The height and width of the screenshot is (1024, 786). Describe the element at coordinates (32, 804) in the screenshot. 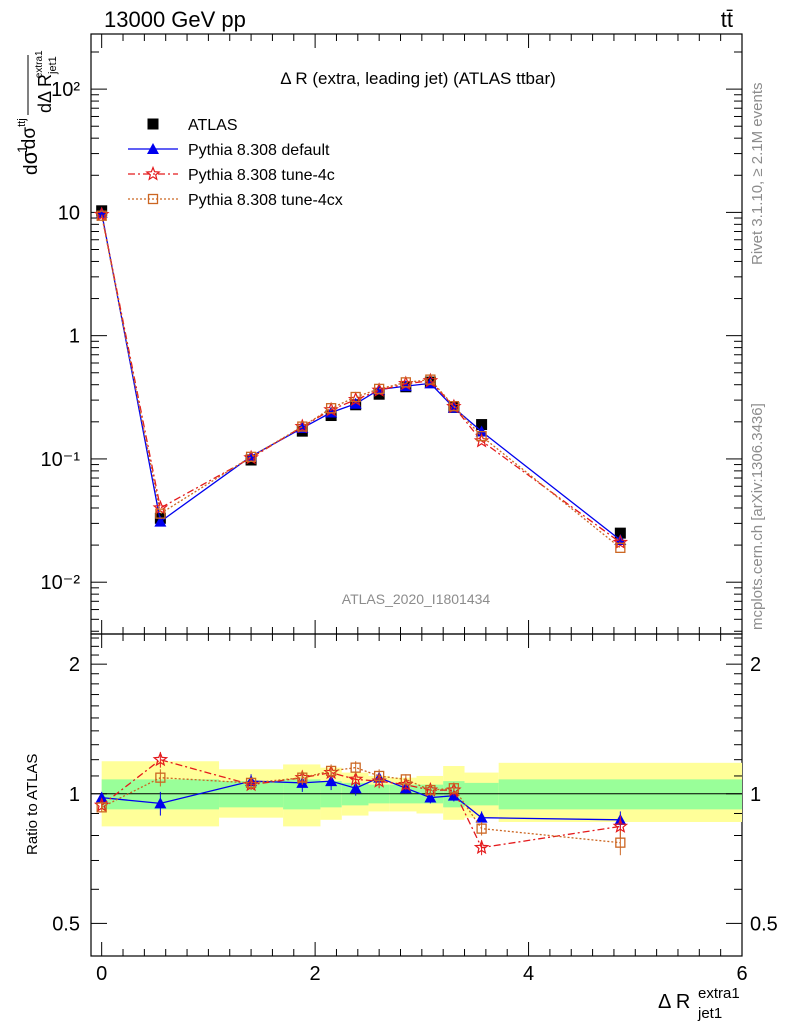

I see `ratio-y-axis-label: Ratio to ATLAS` at that location.